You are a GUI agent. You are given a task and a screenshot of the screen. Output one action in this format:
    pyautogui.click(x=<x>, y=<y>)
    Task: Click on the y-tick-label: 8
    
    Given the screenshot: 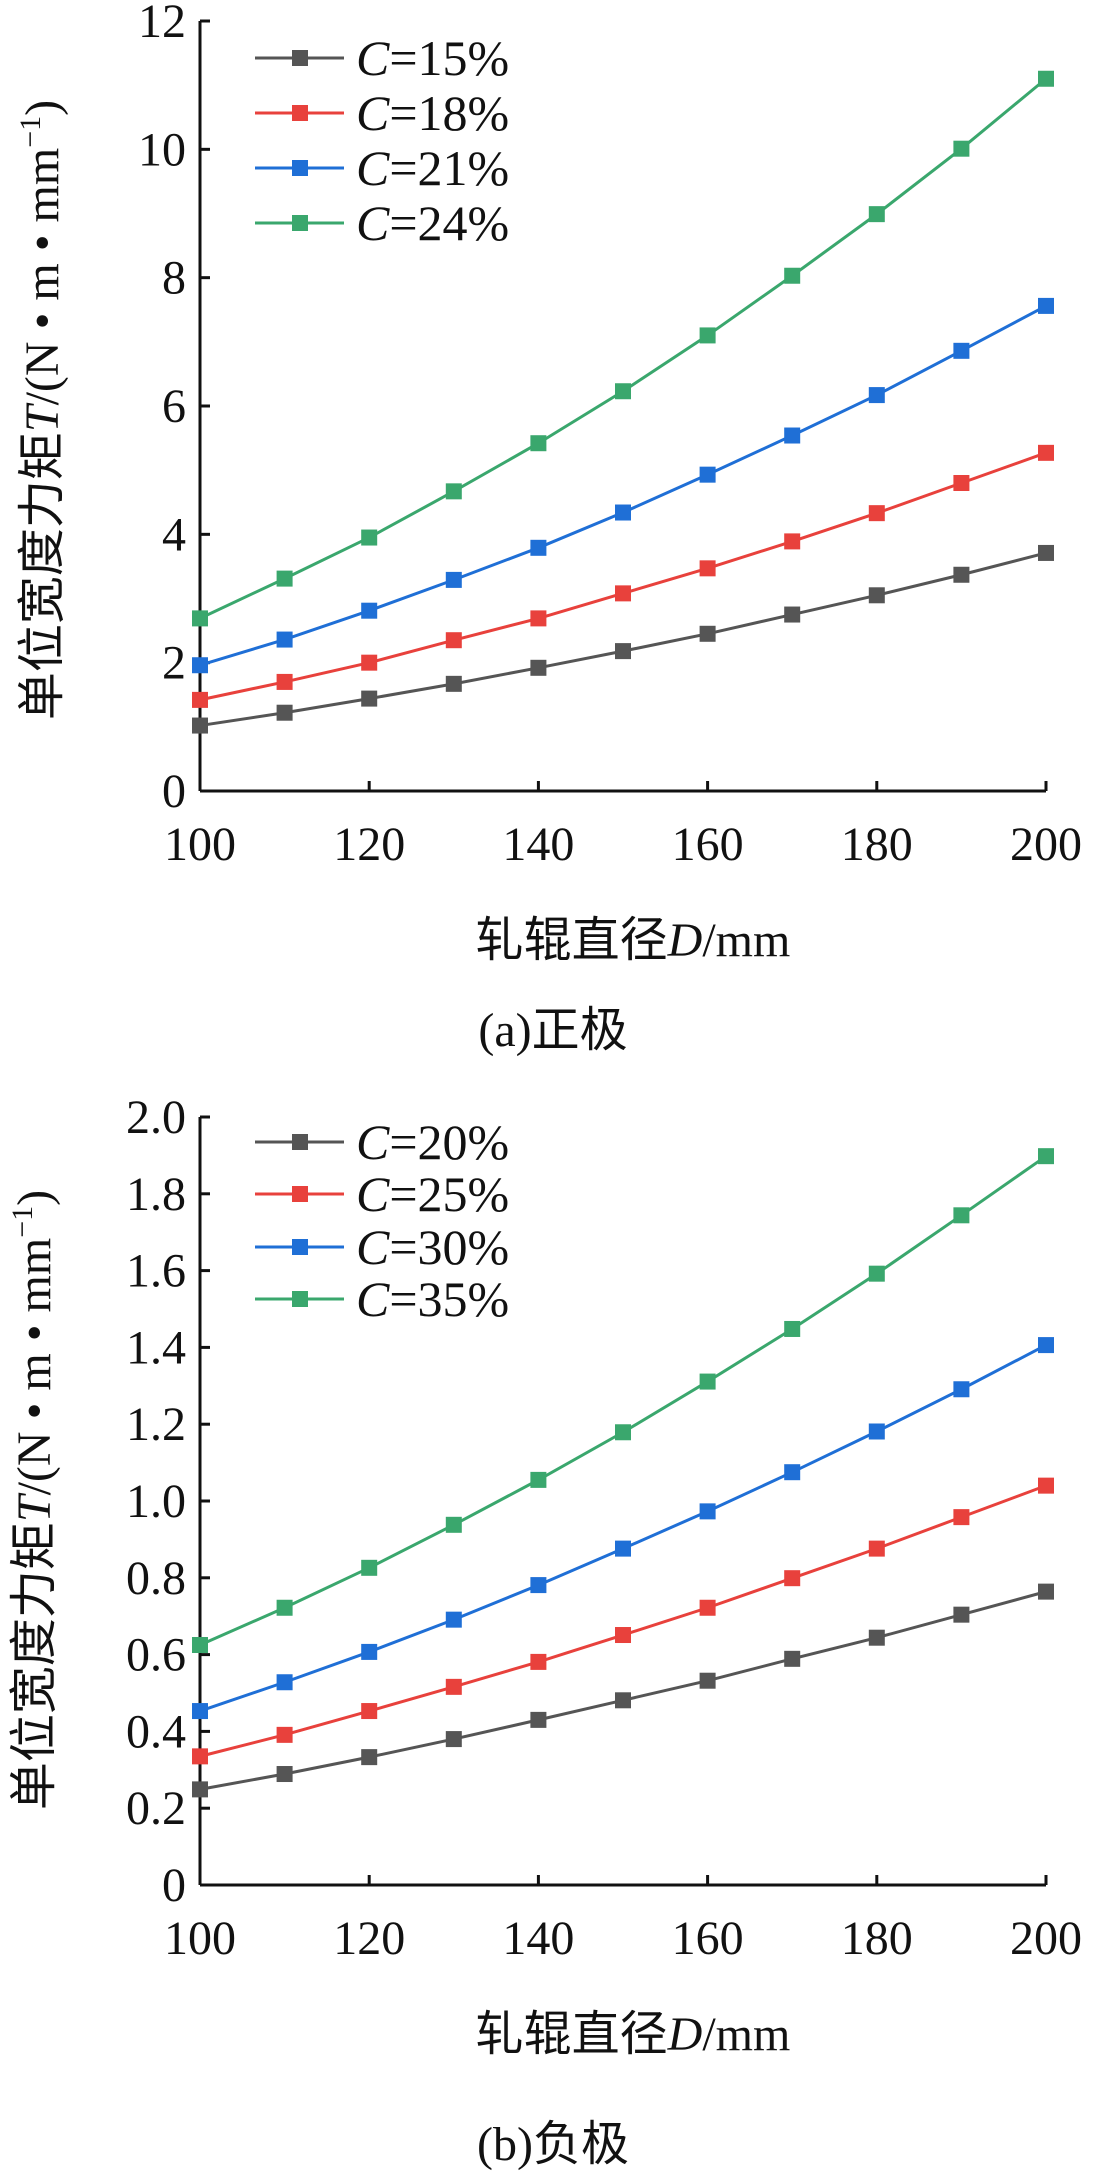 What is the action you would take?
    pyautogui.click(x=174, y=278)
    